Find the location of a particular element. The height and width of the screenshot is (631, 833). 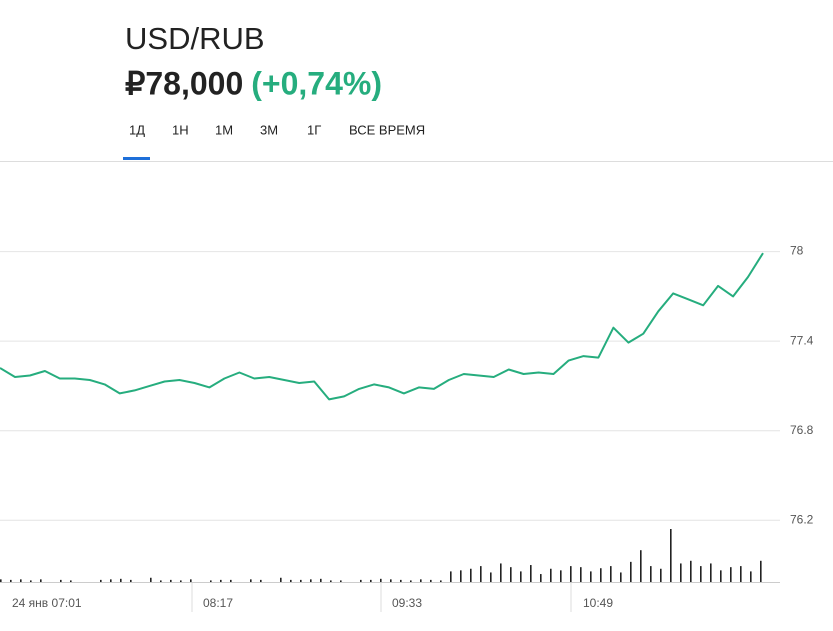

price-change: (+0,74%) is located at coordinates (316, 83).